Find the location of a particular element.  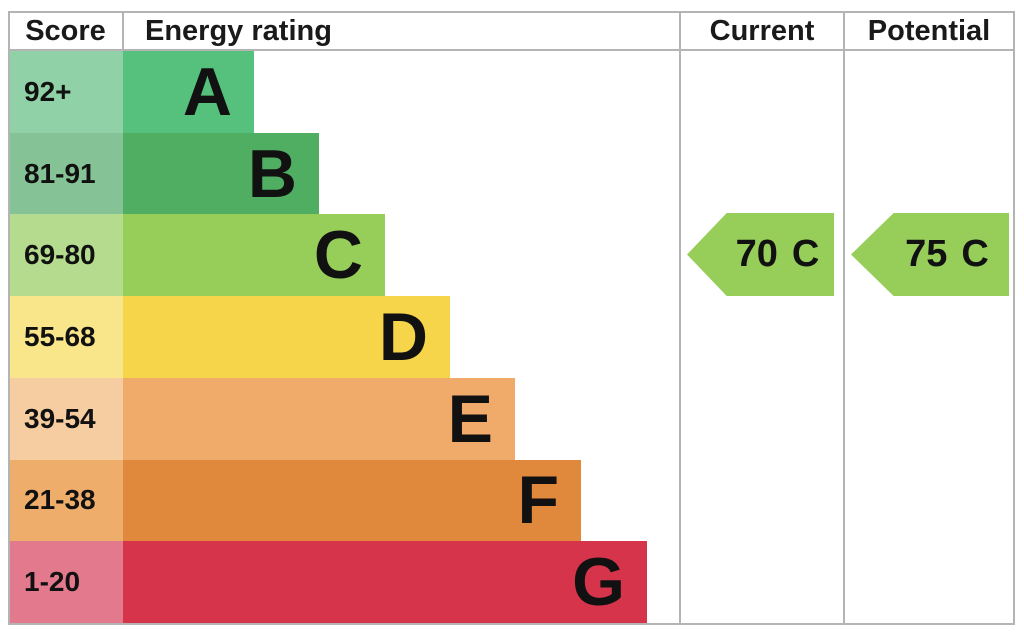

score-column-divider-line is located at coordinates (123, 31).